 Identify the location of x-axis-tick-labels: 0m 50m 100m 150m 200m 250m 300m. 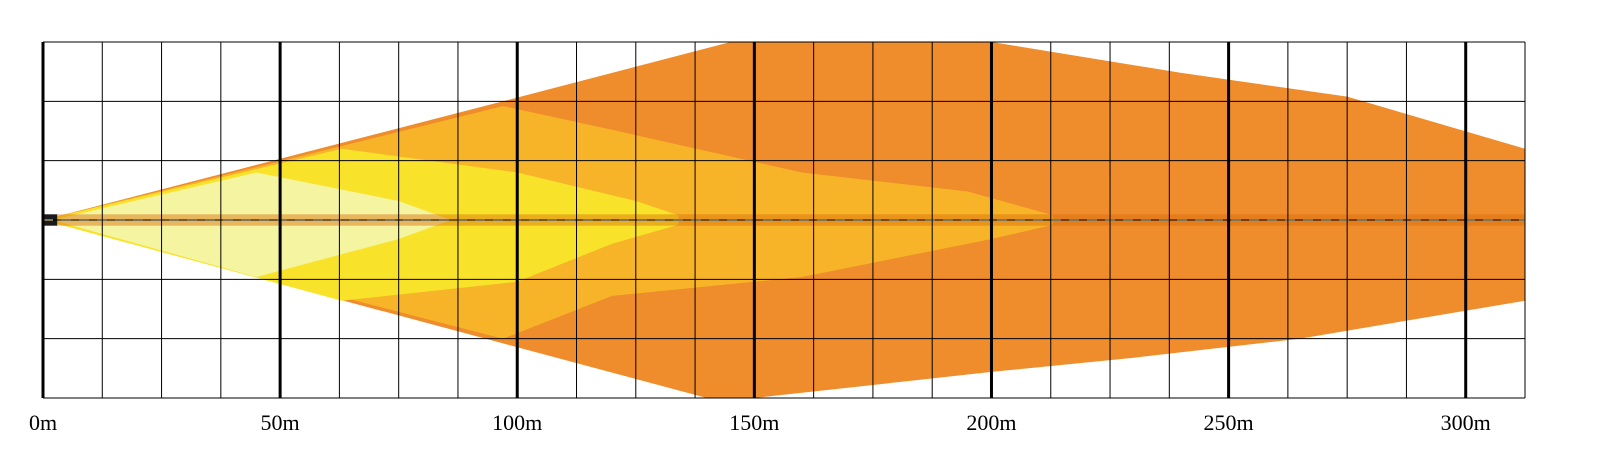
(760, 422).